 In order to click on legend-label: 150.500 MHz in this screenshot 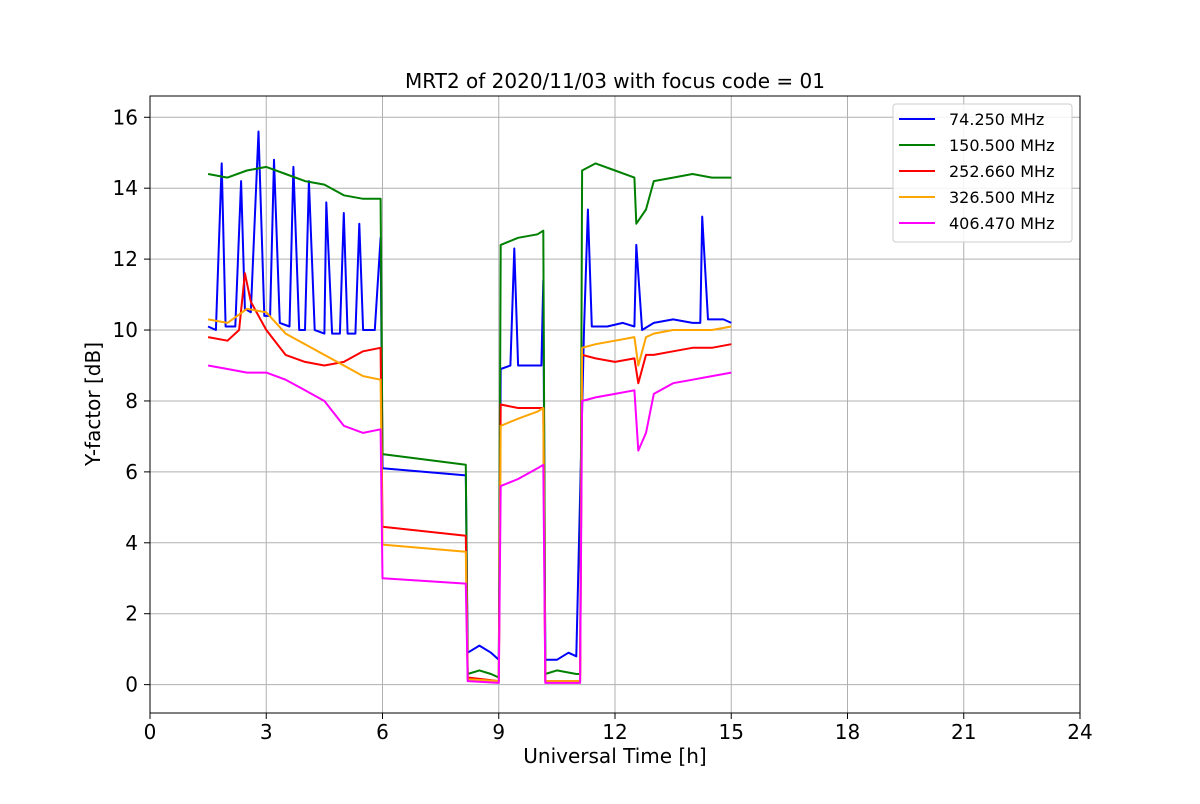, I will do `click(1001, 145)`.